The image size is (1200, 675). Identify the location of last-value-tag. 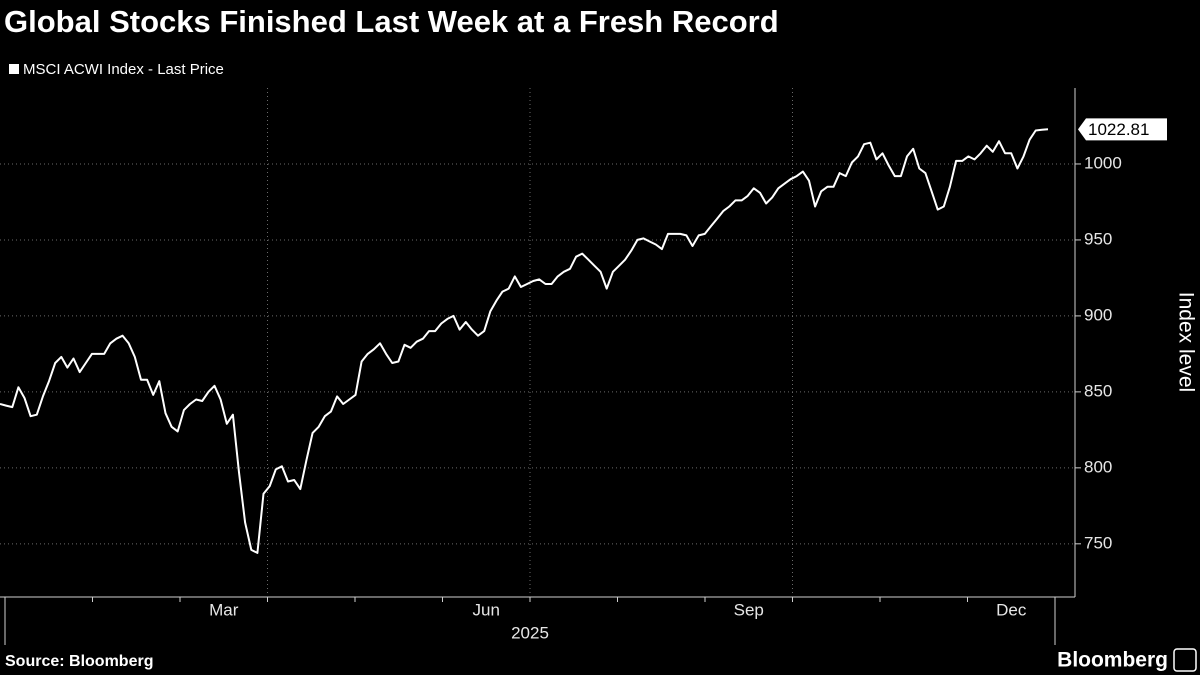
(1122, 129).